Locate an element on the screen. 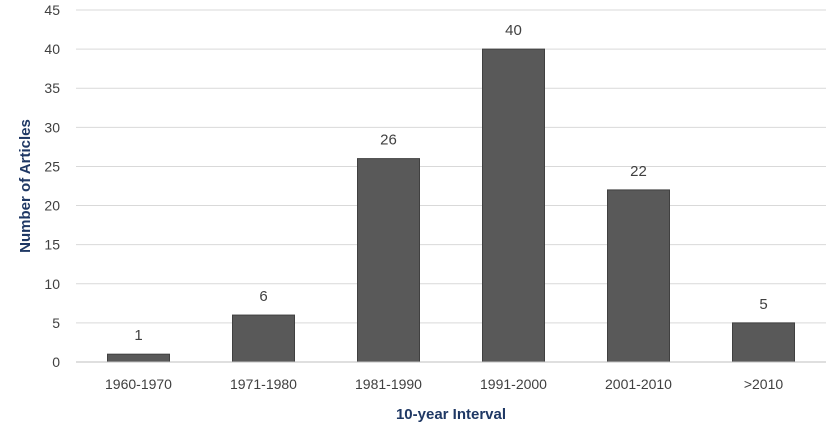  x-tick-label: 1960-1970 is located at coordinates (138, 384).